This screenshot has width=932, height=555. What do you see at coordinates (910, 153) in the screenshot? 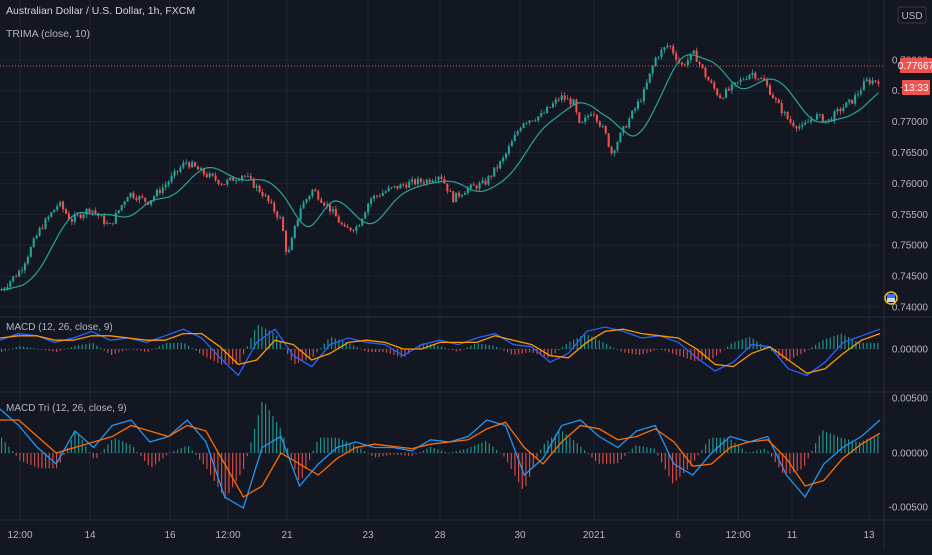
I see `price-tick-label: 0.76500` at bounding box center [910, 153].